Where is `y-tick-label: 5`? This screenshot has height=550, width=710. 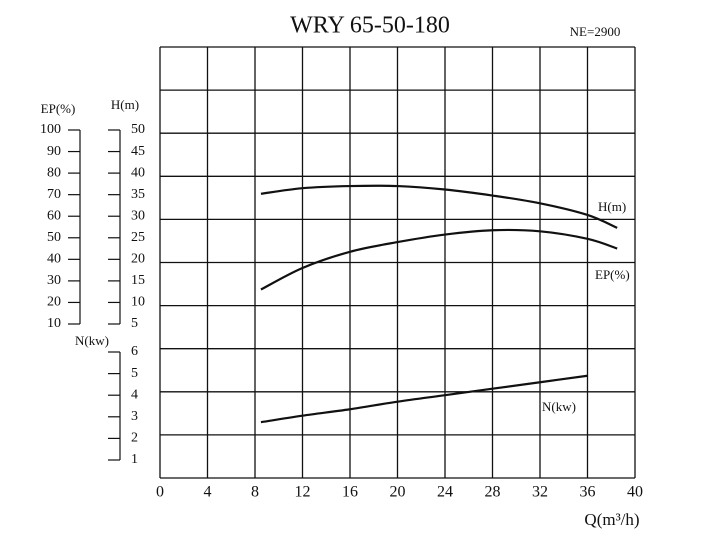
y-tick-label: 5 is located at coordinates (134, 323).